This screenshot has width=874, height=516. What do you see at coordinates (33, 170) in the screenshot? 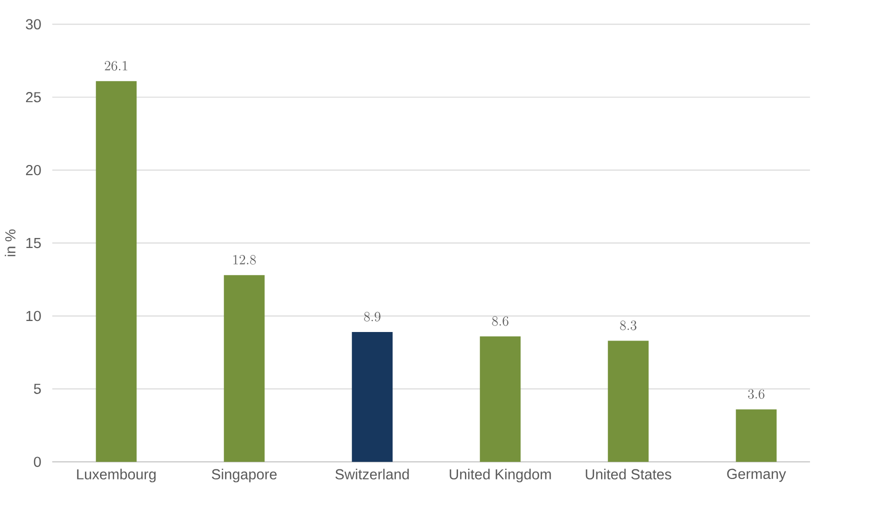
I see `y-tick-label: 20` at bounding box center [33, 170].